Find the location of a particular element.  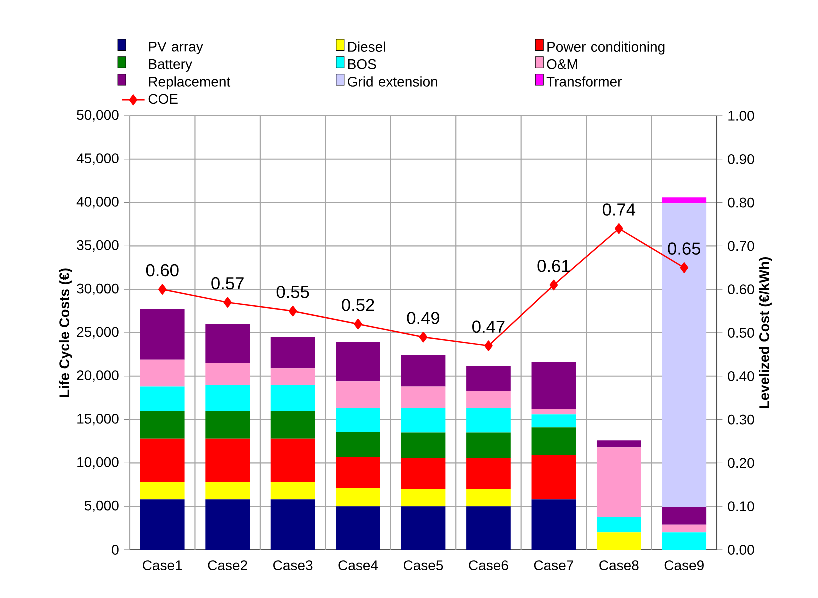

x-tick-label: Case6 is located at coordinates (488, 565).